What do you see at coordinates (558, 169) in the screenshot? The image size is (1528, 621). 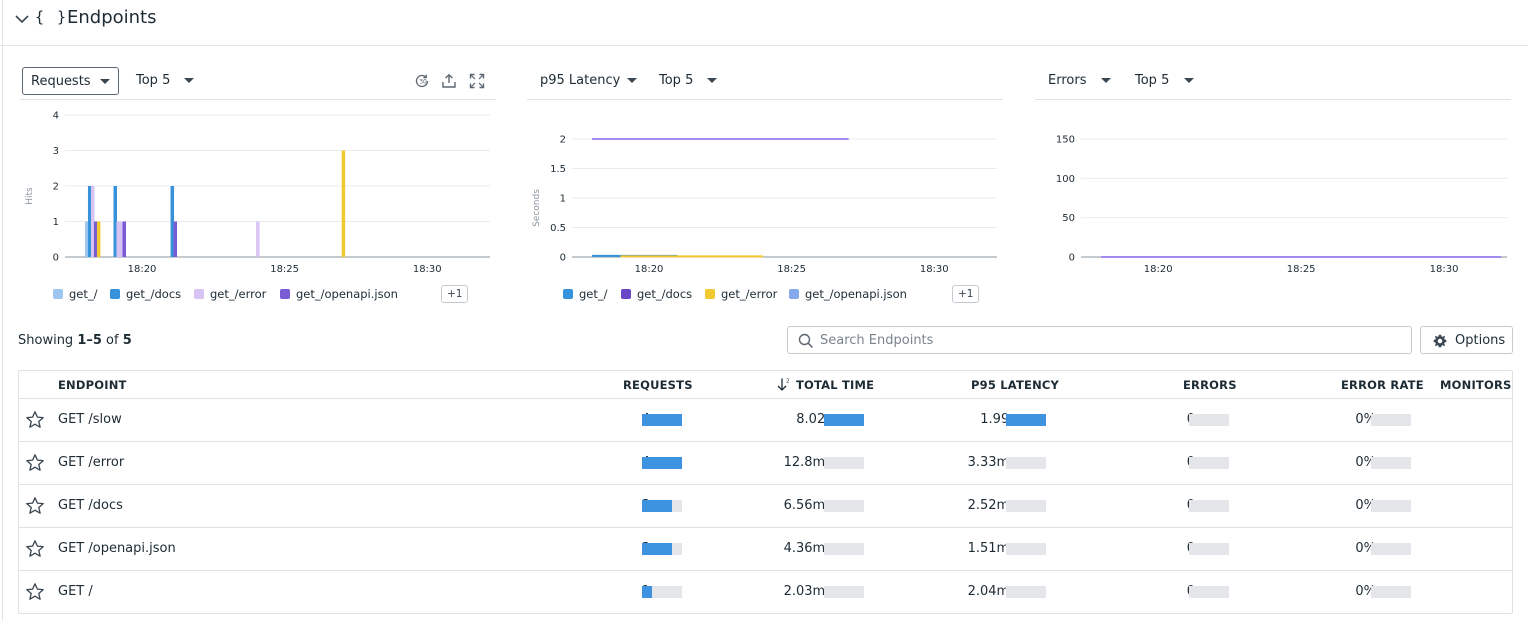 I see `y-tick-label: 1.5` at bounding box center [558, 169].